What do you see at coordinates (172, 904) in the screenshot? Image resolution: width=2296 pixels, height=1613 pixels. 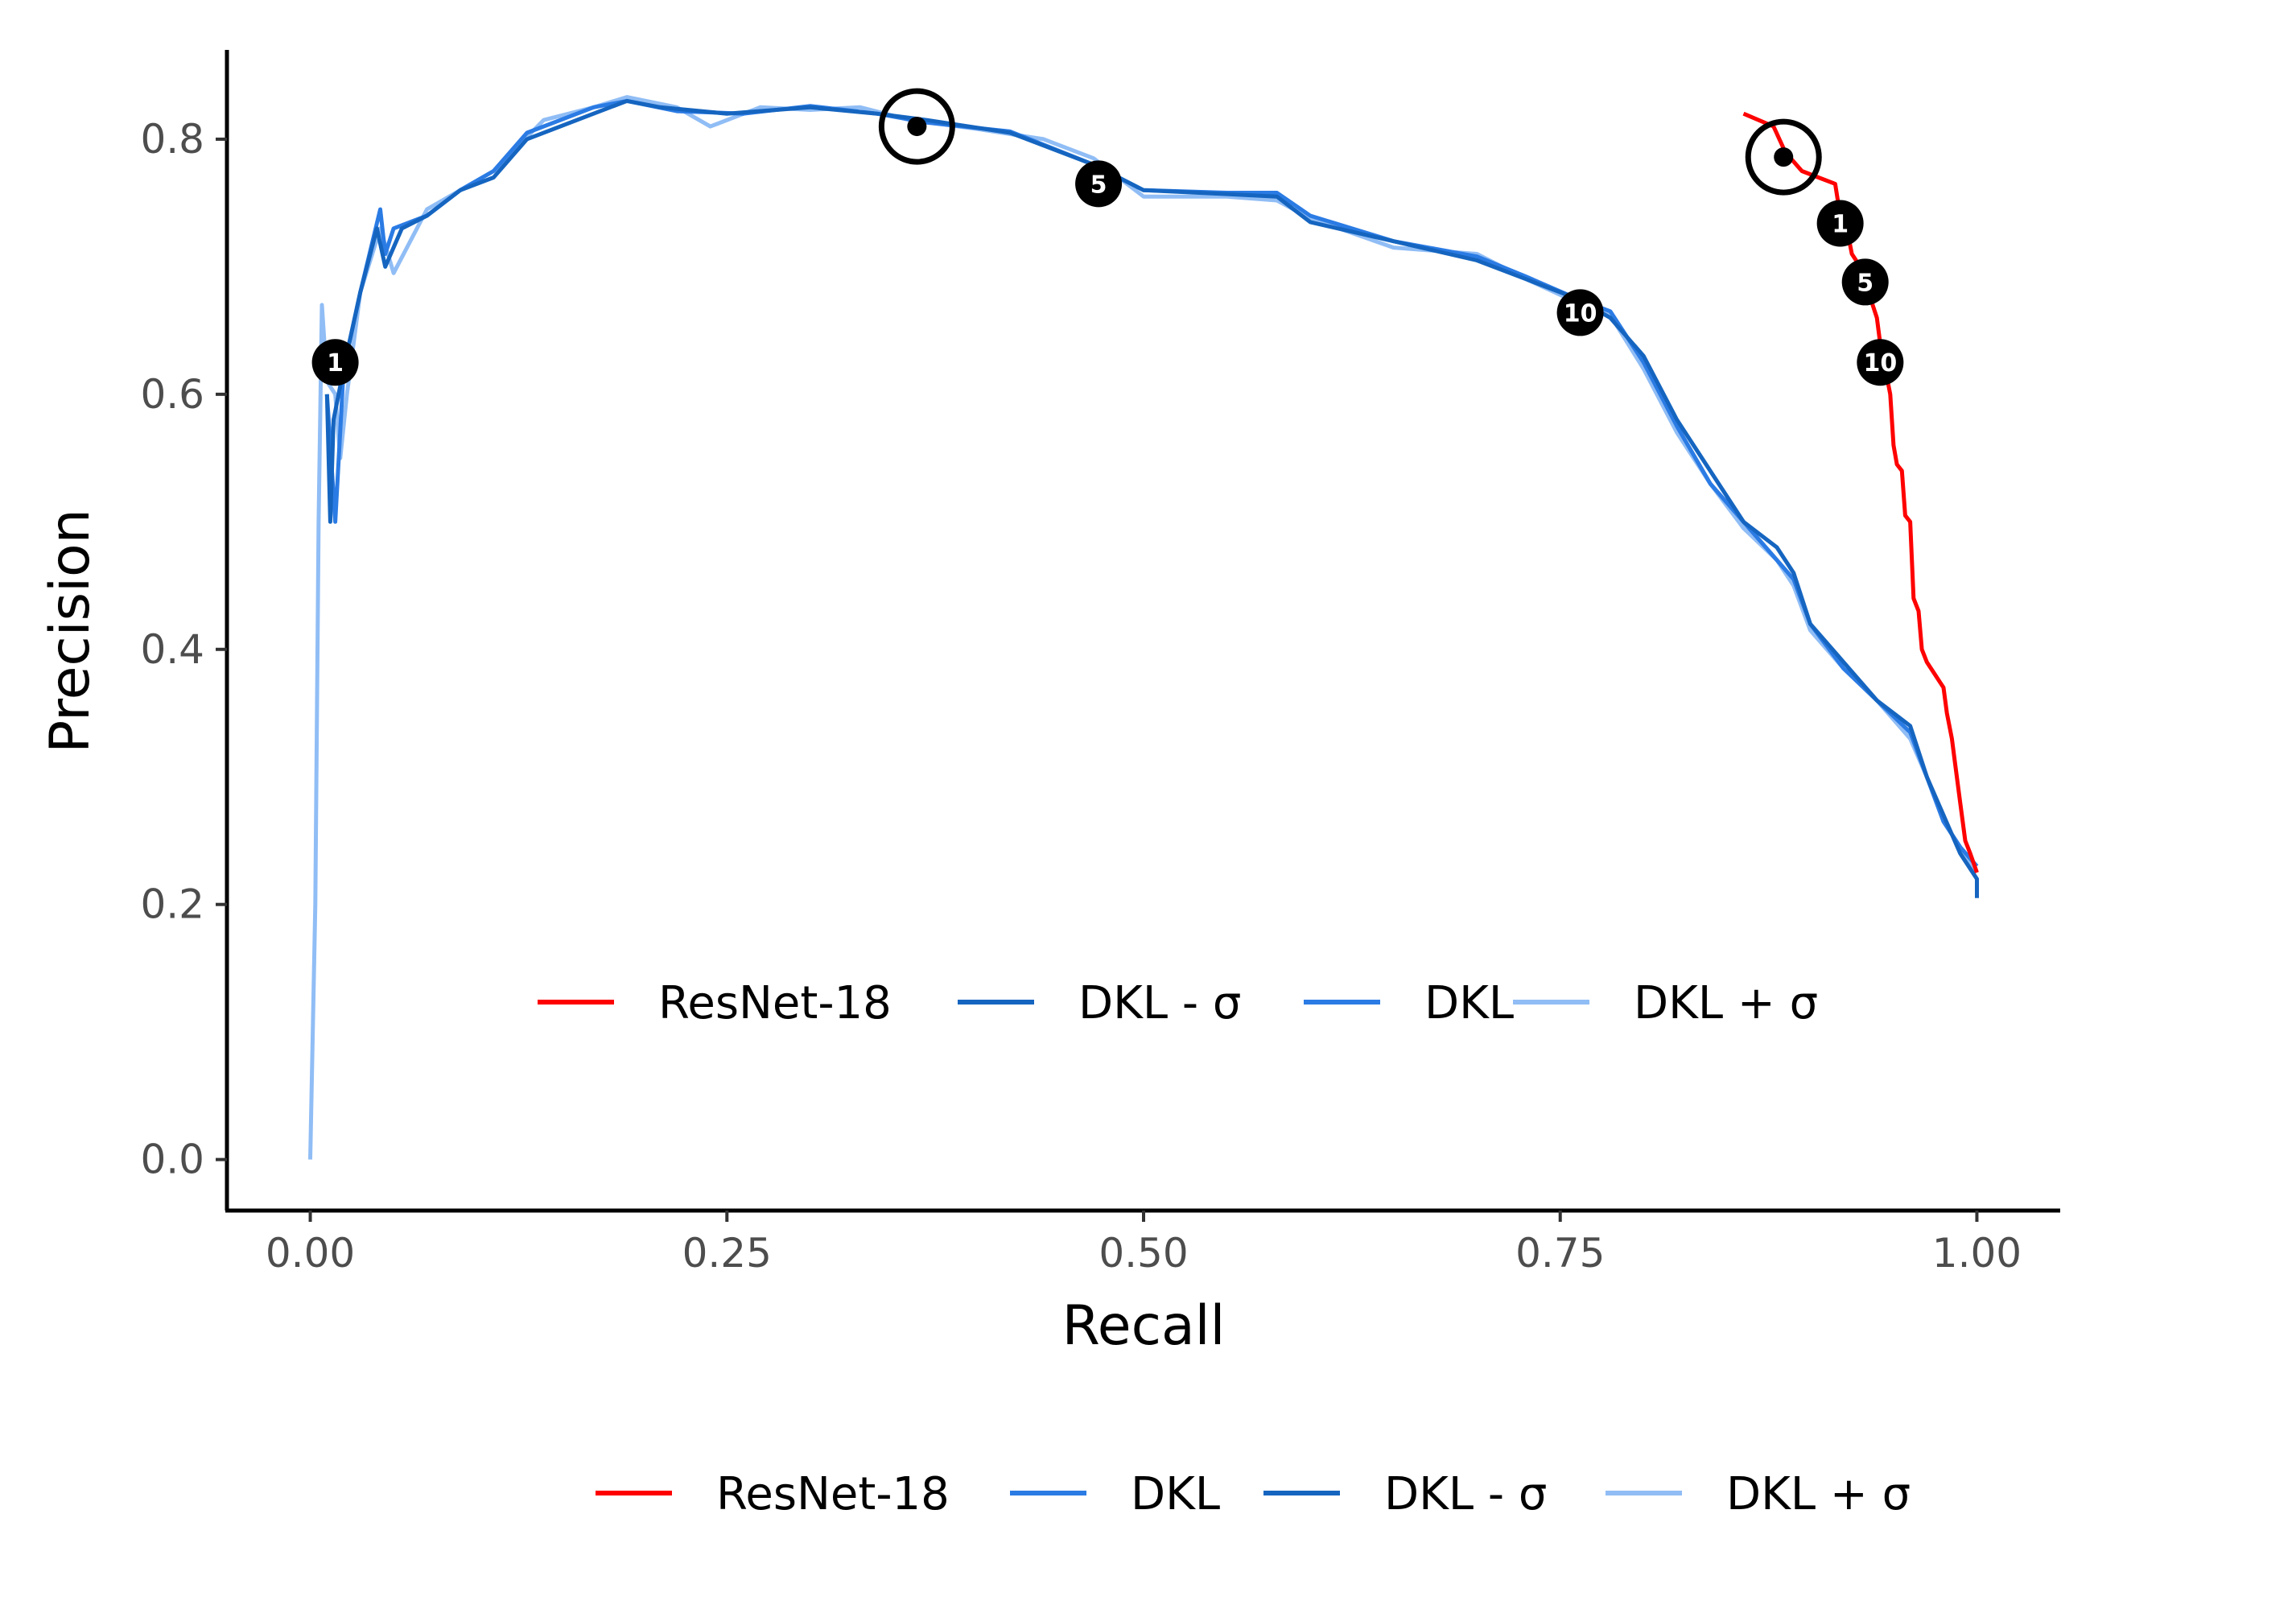 I see `y-tick-label: 0.2` at bounding box center [172, 904].